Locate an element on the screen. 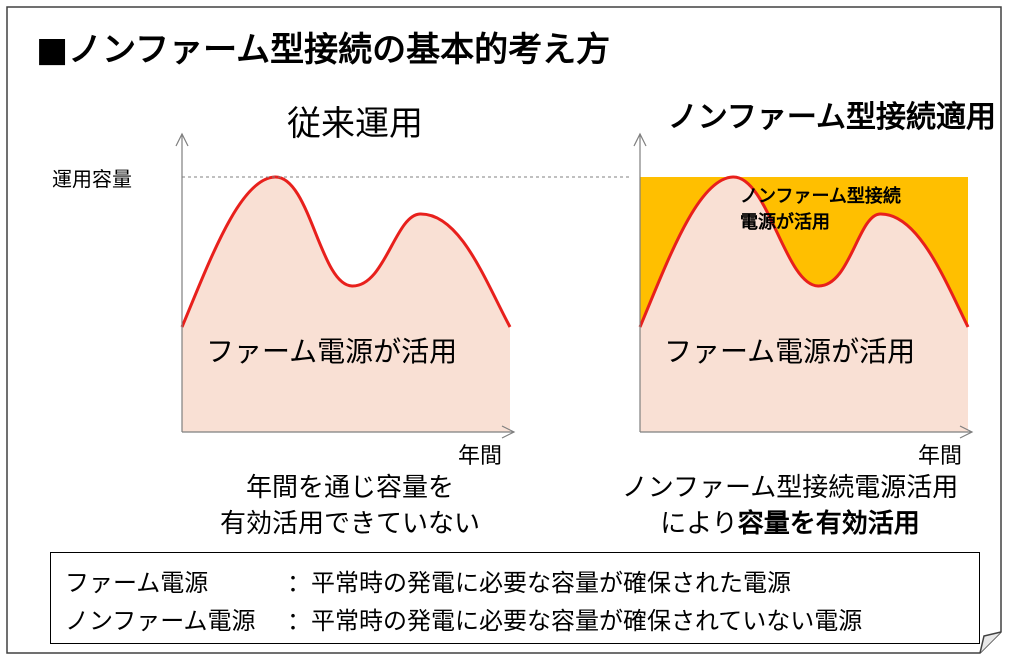 This screenshot has height=663, width=1012. right-firm-curve is located at coordinates (804, 251).